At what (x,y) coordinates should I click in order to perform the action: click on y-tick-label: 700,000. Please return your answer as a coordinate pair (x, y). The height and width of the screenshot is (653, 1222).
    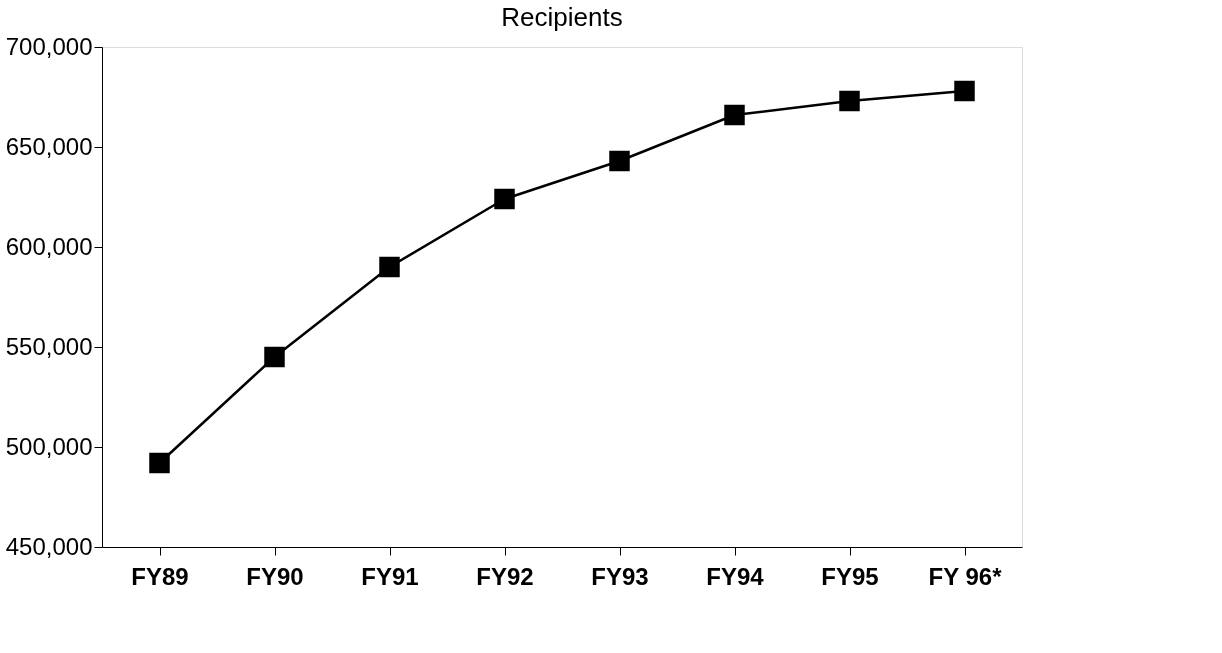
    Looking at the image, I should click on (49, 46).